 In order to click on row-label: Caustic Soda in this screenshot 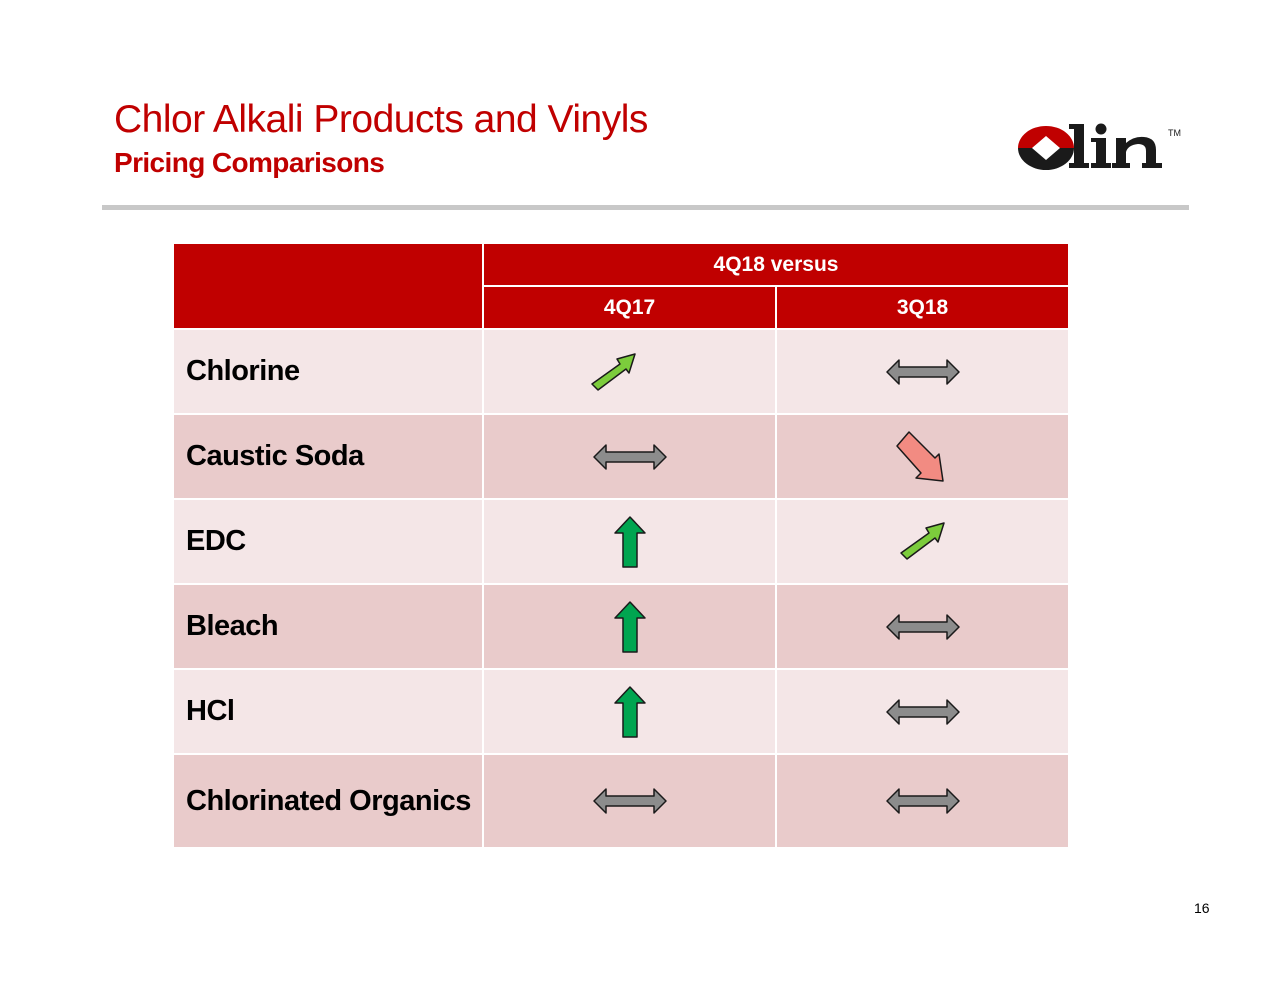, I will do `click(328, 456)`.